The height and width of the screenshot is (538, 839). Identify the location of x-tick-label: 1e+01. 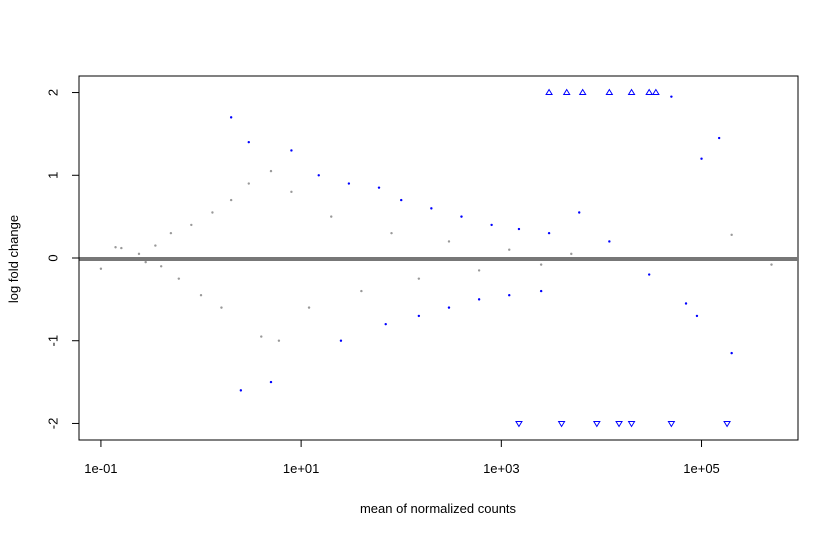
(301, 468).